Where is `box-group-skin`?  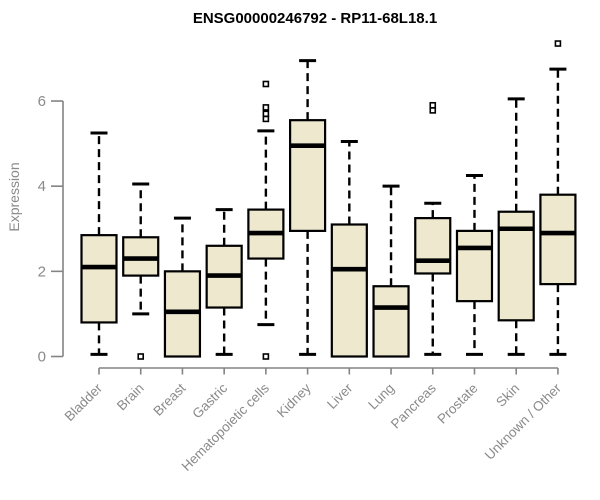 box-group-skin is located at coordinates (516, 226).